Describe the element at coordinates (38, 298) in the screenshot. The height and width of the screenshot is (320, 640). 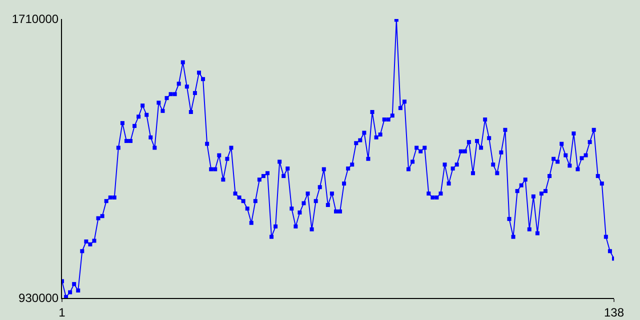
I see `y-tick-label: 930000` at that location.